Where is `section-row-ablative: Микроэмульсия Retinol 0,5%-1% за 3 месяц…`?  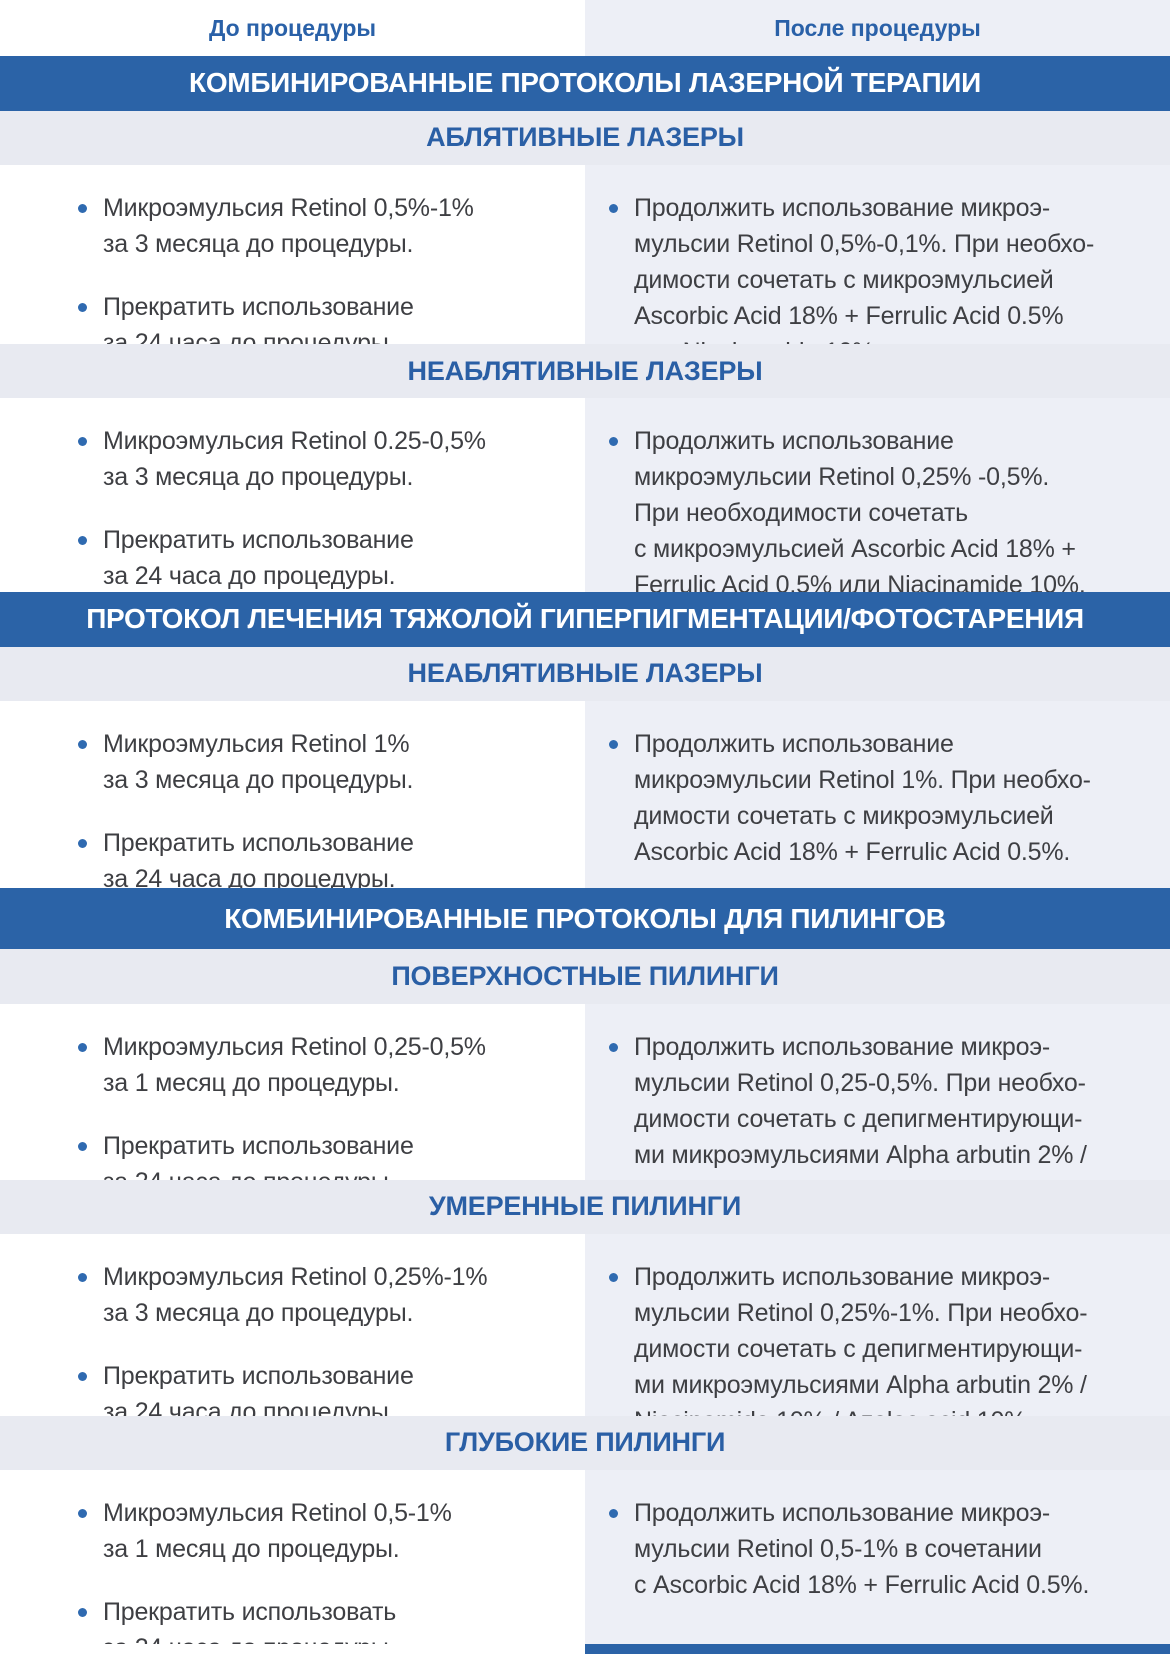
section-row-ablative: Микроэмульсия Retinol 0,5%-1% за 3 месяц… is located at coordinates (585, 254).